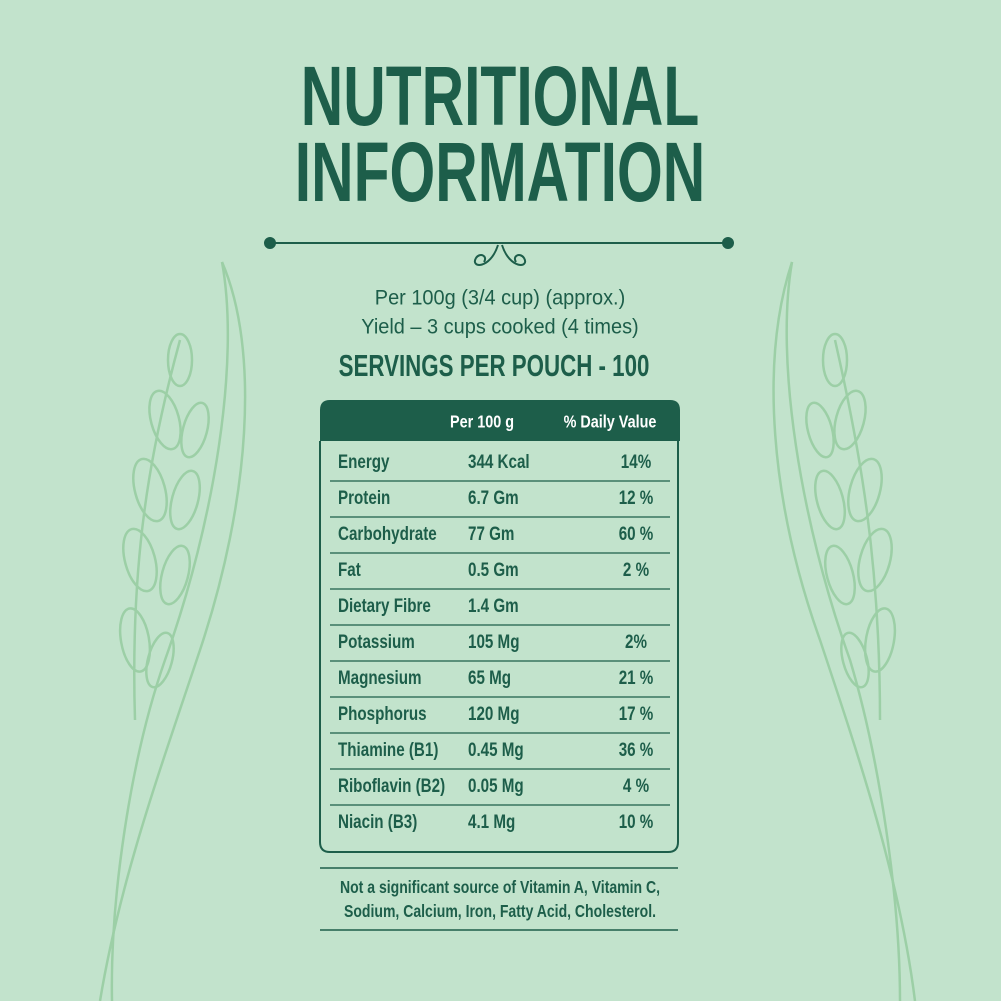  I want to click on table-cell: Dietary Fibre, so click(384, 605).